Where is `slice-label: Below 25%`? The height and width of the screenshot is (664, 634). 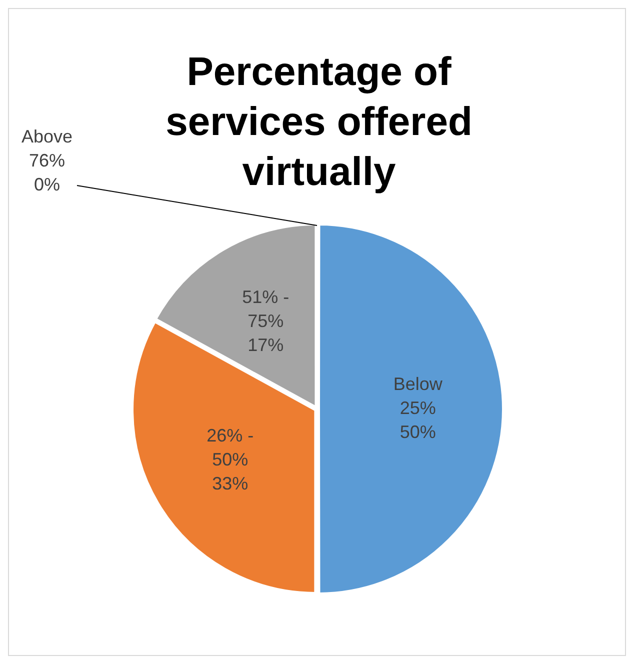 slice-label: Below 25% is located at coordinates (418, 396).